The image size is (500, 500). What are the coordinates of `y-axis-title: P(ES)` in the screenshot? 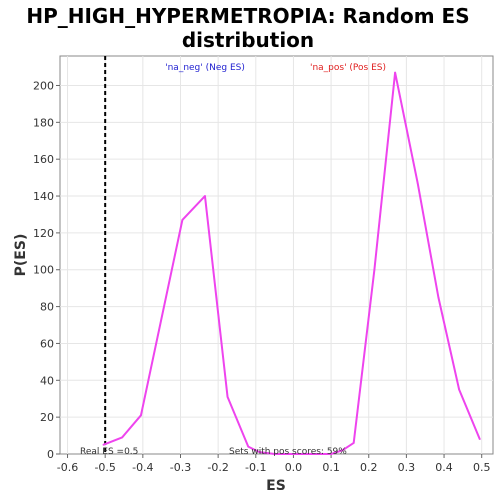 It's located at (21, 255).